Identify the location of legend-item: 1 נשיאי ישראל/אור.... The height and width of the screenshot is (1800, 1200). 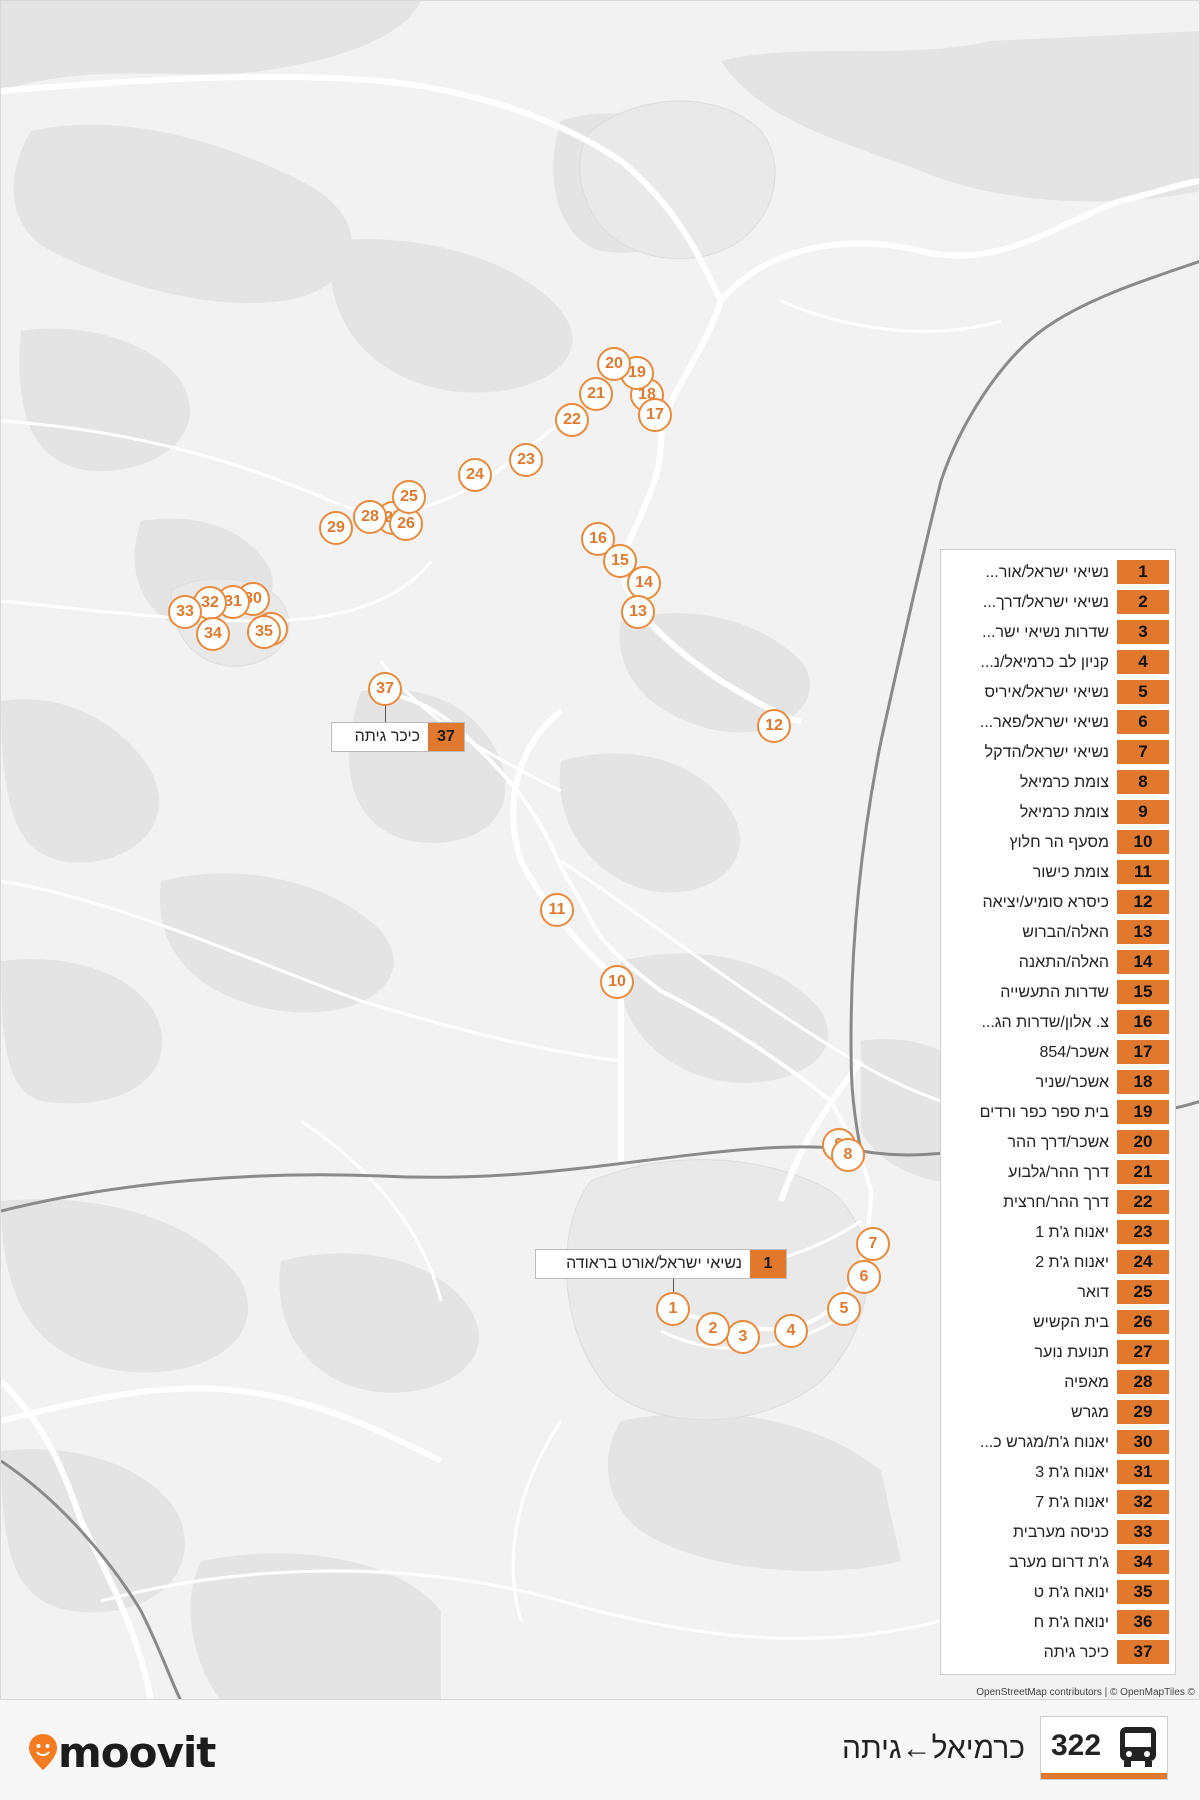
(1059, 573).